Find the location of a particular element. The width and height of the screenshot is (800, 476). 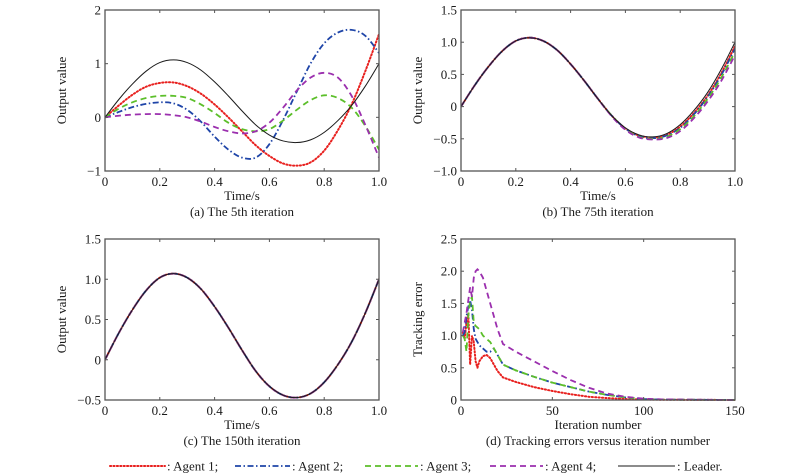

legend-label: : Agent 2; is located at coordinates (317, 466).